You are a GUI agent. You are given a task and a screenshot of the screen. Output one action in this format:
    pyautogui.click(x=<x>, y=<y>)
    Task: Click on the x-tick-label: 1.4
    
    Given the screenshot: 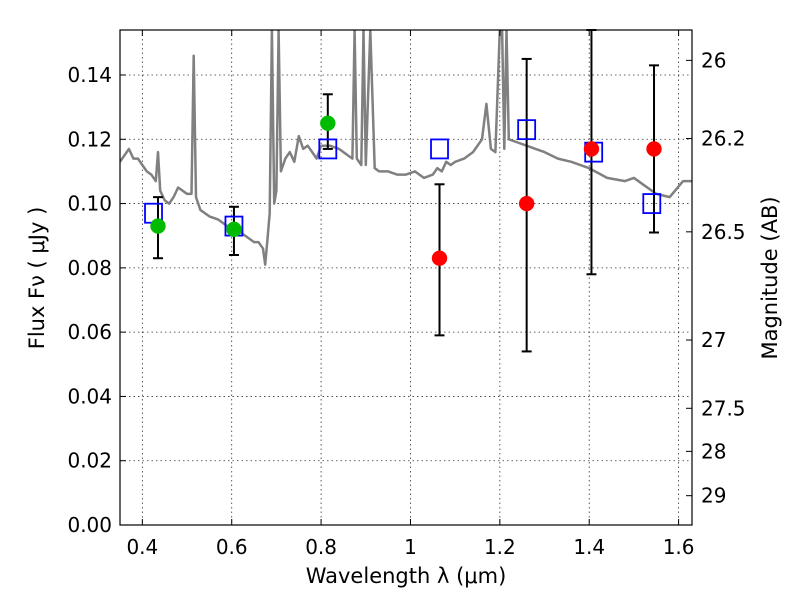 What is the action you would take?
    pyautogui.click(x=589, y=547)
    